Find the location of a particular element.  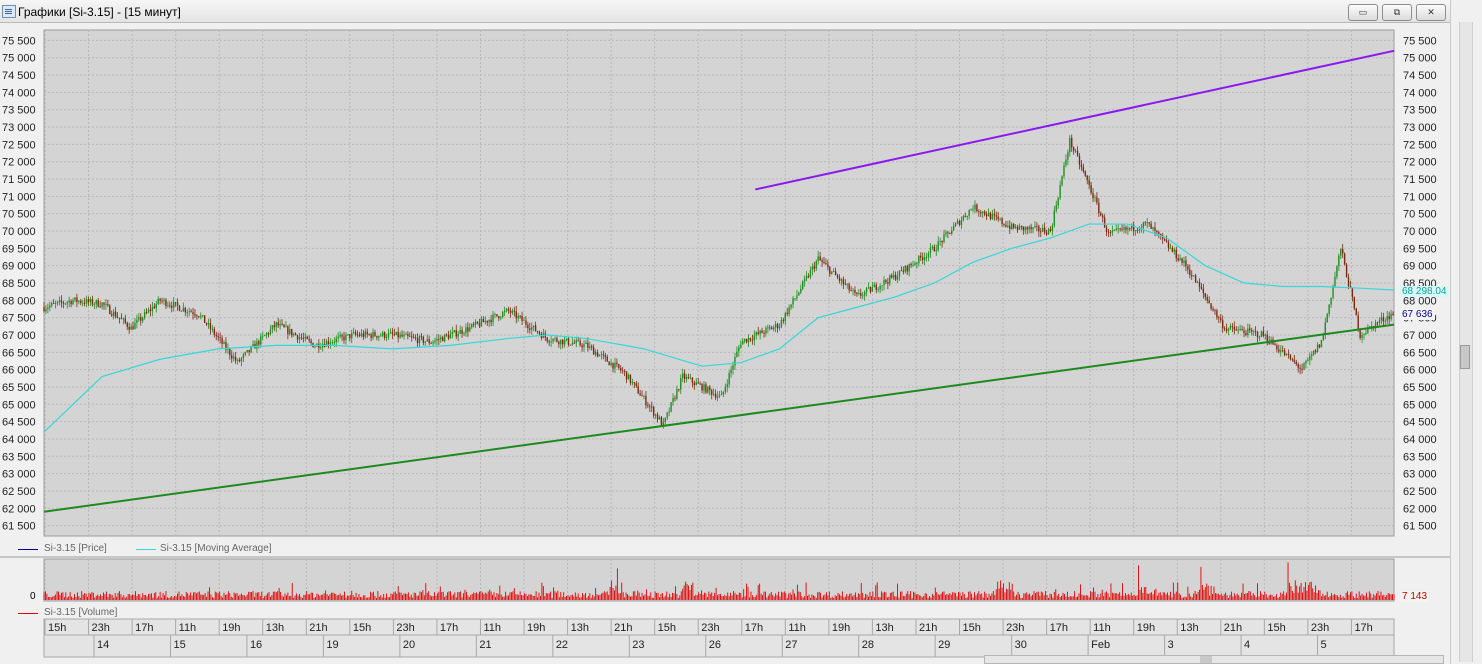

volume-zero-label: 0 is located at coordinates (33, 596).